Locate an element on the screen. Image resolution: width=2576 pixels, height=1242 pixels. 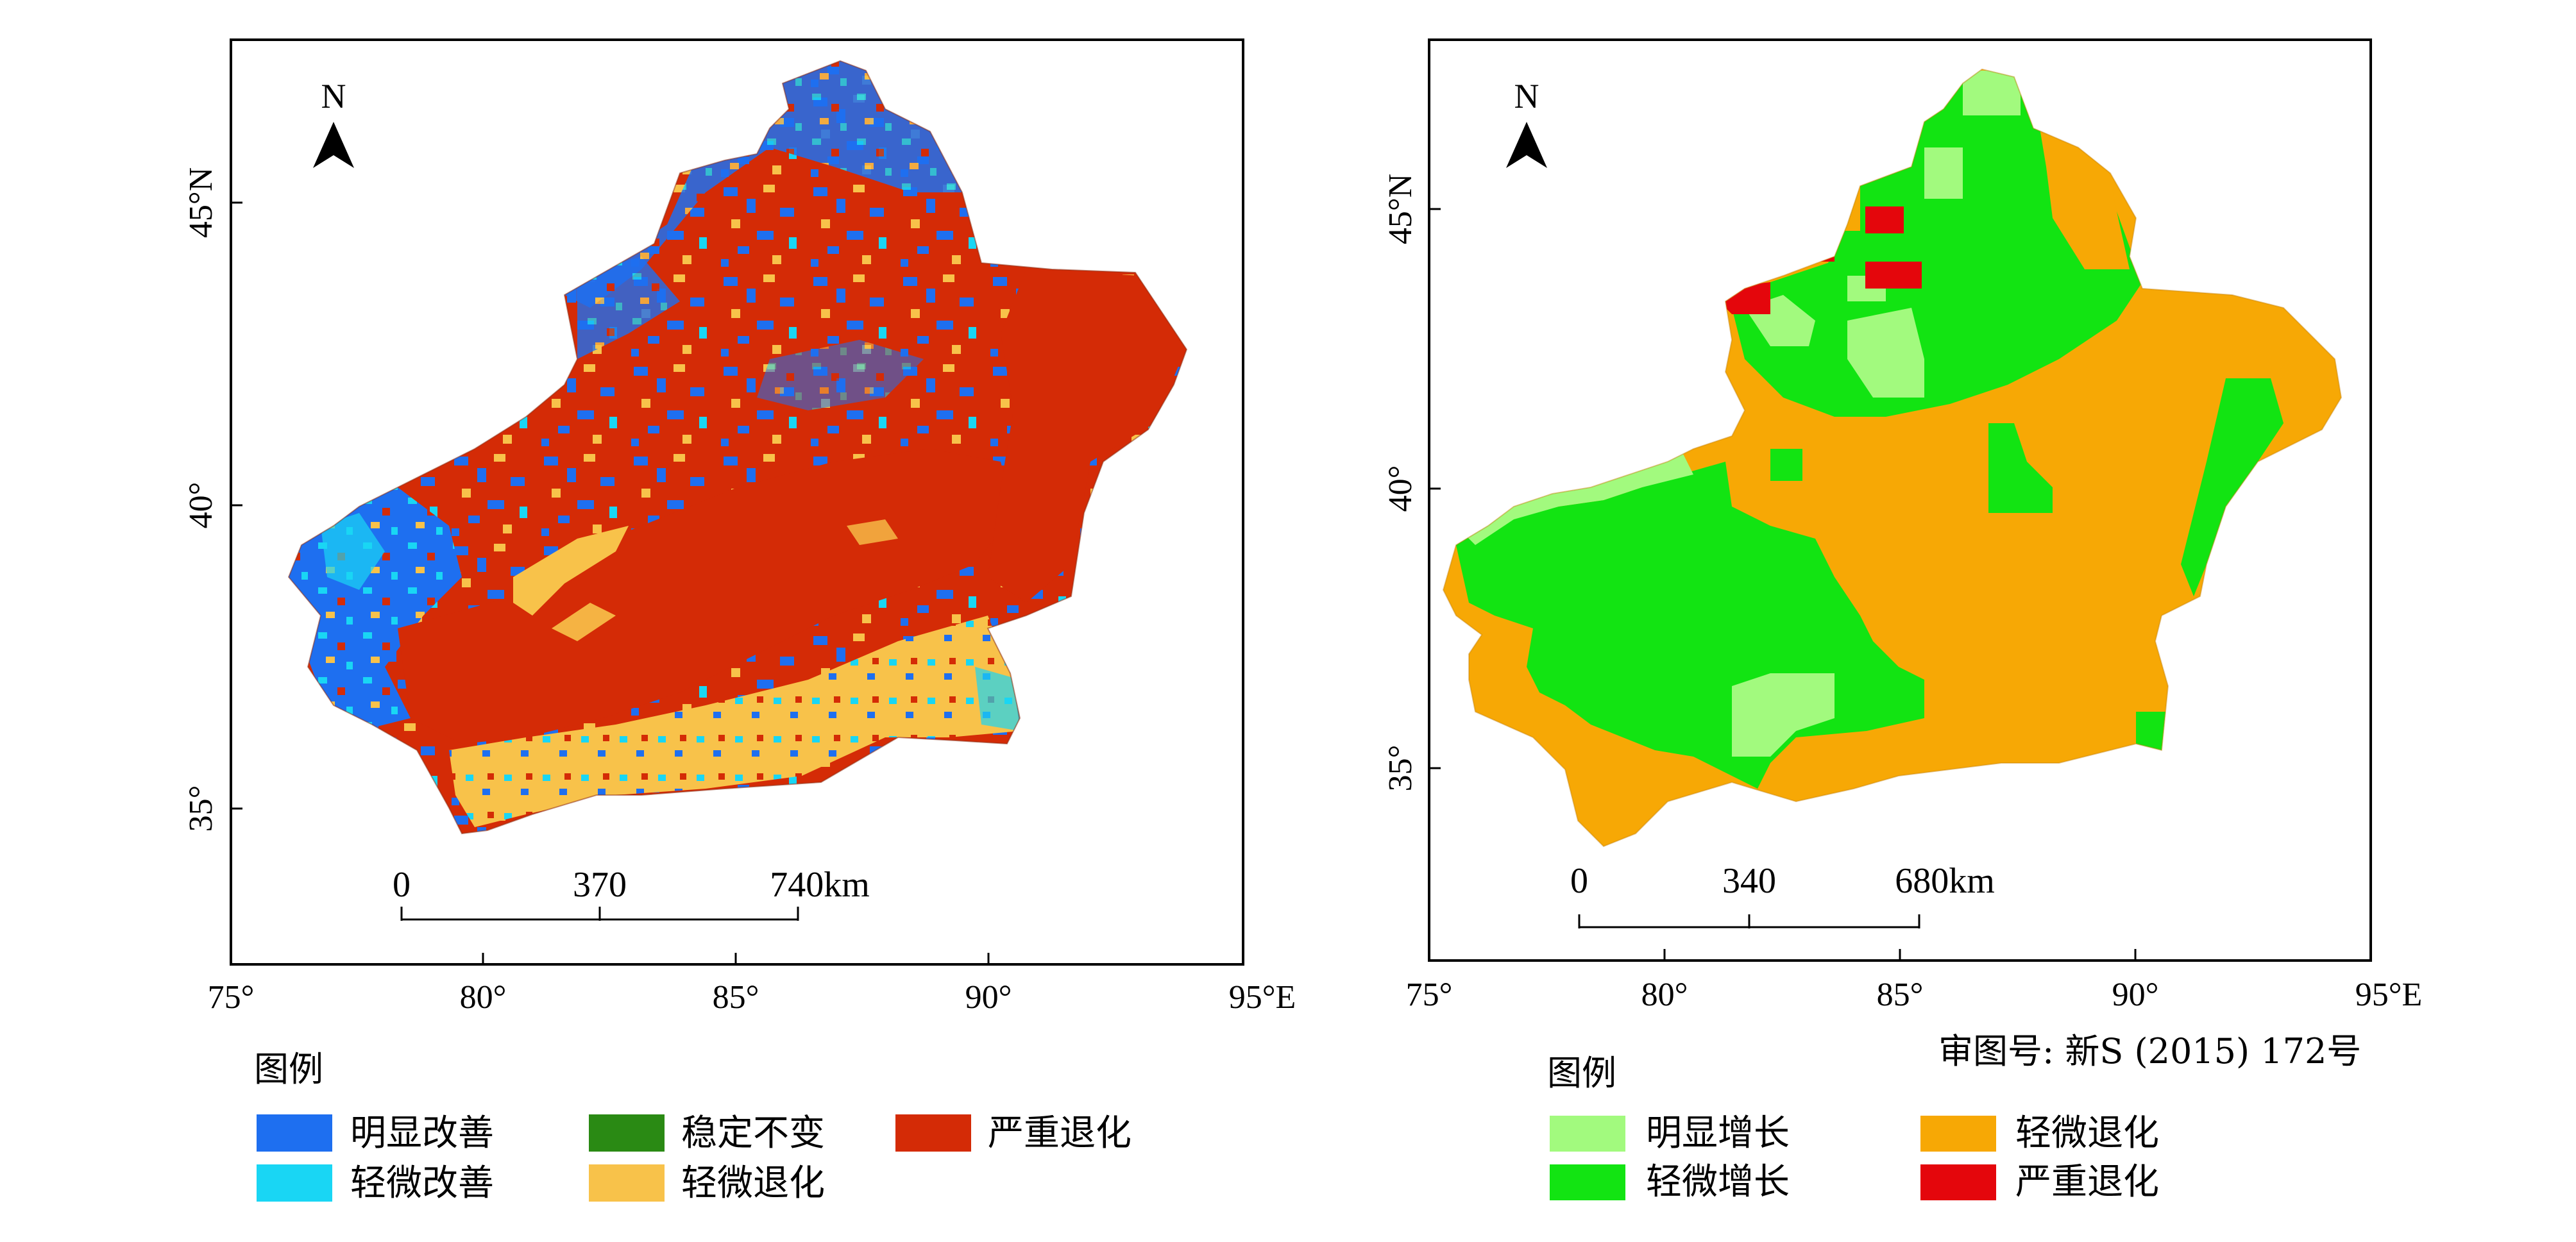
scale-tick-label: 740km is located at coordinates (820, 885).